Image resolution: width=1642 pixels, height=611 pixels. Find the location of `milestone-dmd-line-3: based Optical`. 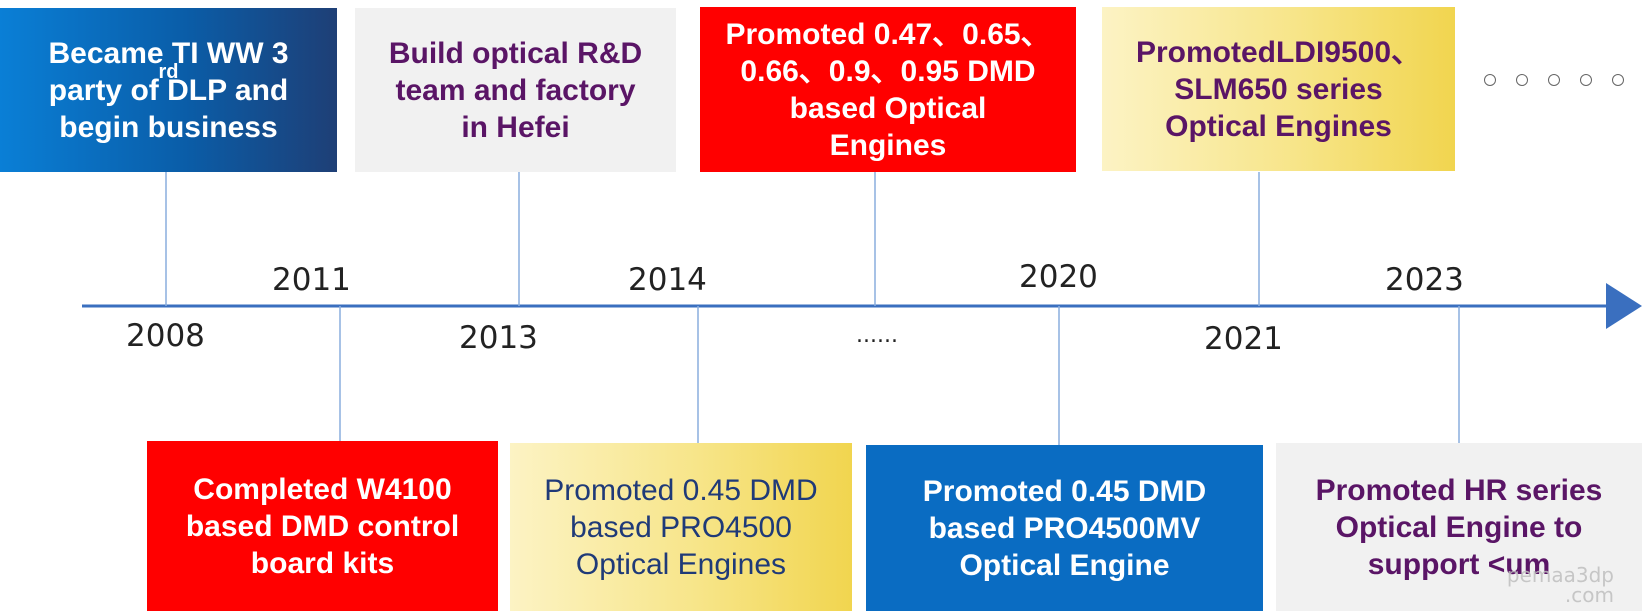

milestone-dmd-line-3: based Optical is located at coordinates (888, 108).